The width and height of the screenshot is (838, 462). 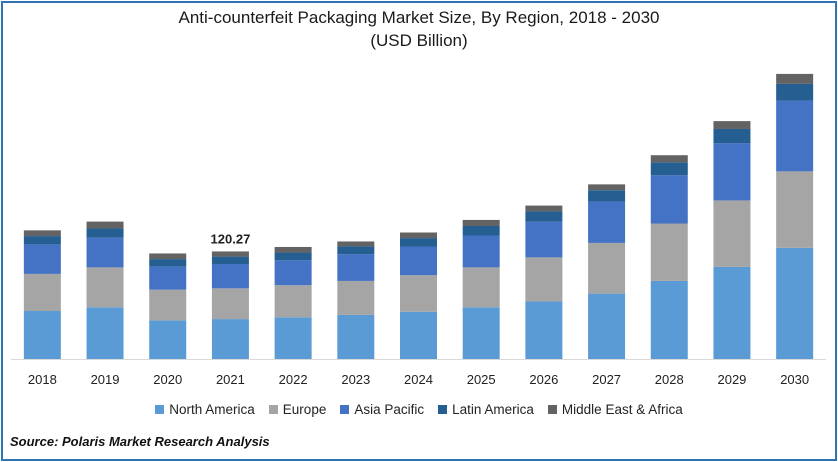 I want to click on bar-latin-america-2026, so click(x=544, y=216).